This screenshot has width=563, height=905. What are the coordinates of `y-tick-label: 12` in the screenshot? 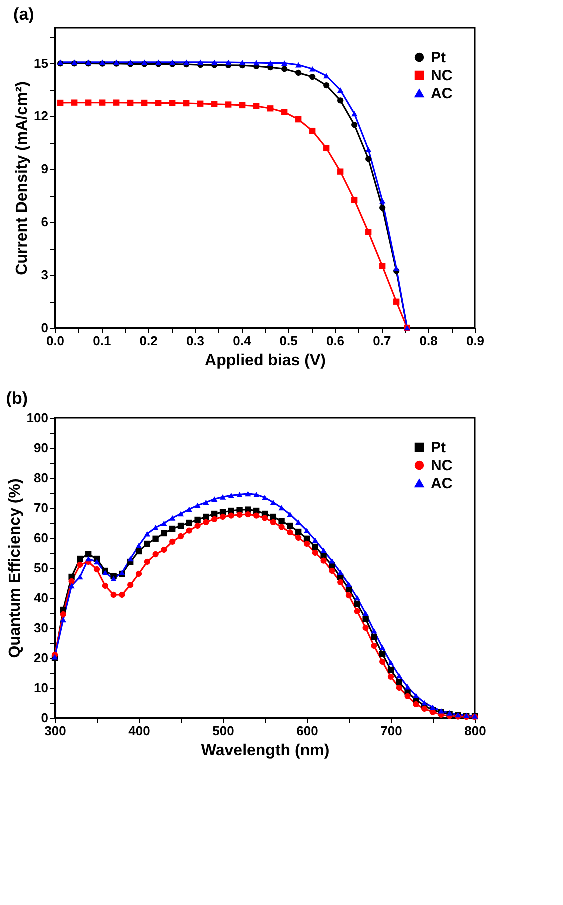 It's located at (41, 116).